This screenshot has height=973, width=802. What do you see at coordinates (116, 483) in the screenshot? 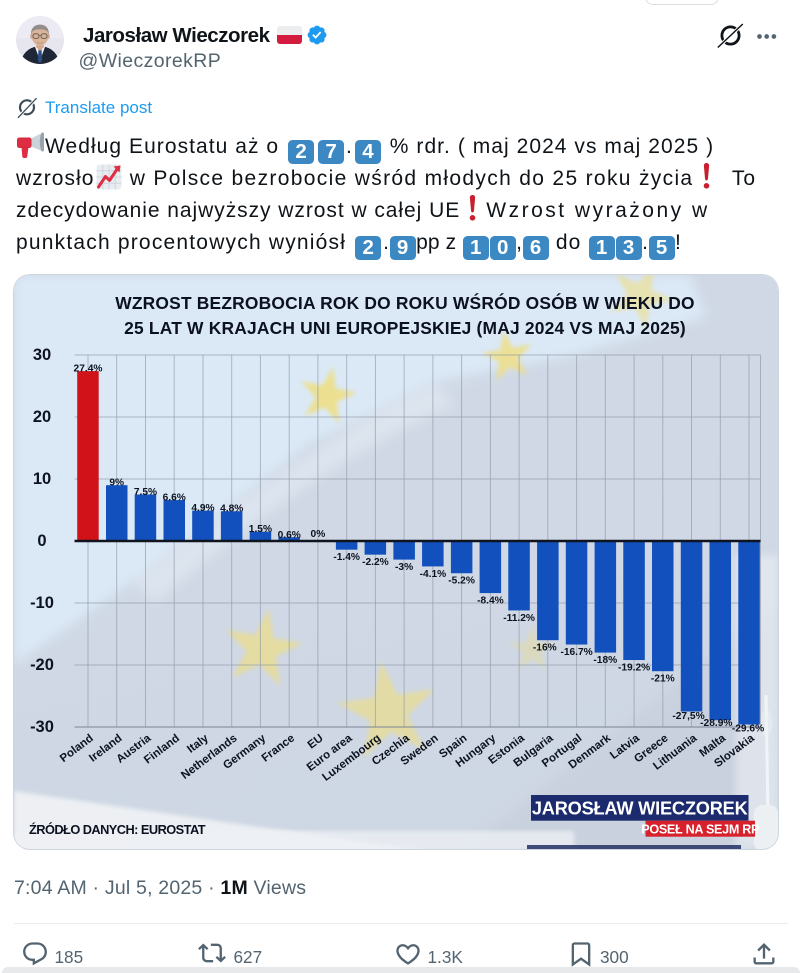
I see `svg-text: 9%` at bounding box center [116, 483].